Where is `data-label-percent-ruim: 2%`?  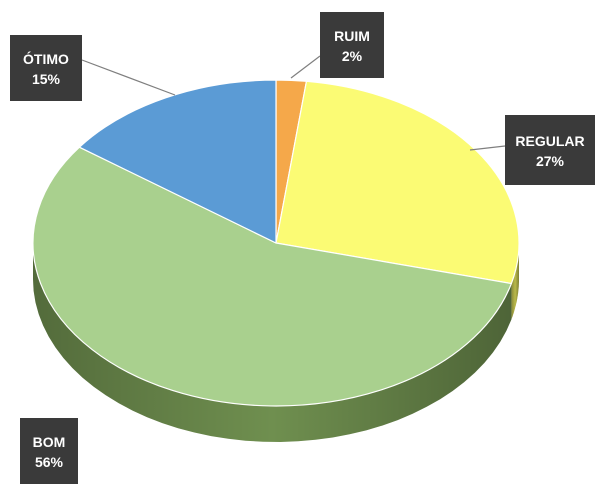 data-label-percent-ruim: 2% is located at coordinates (352, 56).